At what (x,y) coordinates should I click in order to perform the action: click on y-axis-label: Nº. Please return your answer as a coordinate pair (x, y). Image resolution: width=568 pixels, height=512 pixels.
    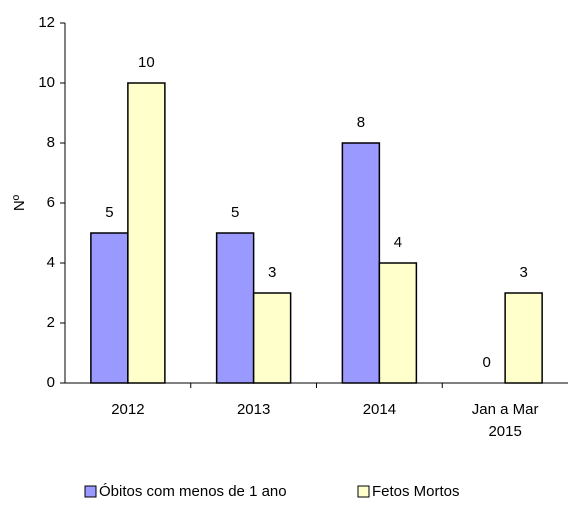
    Looking at the image, I should click on (19, 202).